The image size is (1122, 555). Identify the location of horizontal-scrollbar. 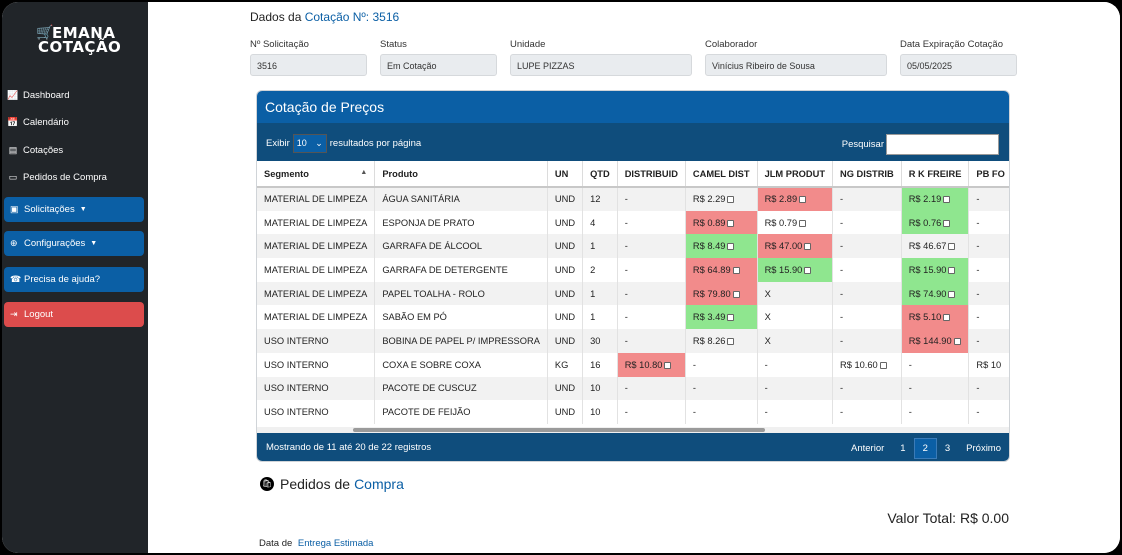
(633, 430).